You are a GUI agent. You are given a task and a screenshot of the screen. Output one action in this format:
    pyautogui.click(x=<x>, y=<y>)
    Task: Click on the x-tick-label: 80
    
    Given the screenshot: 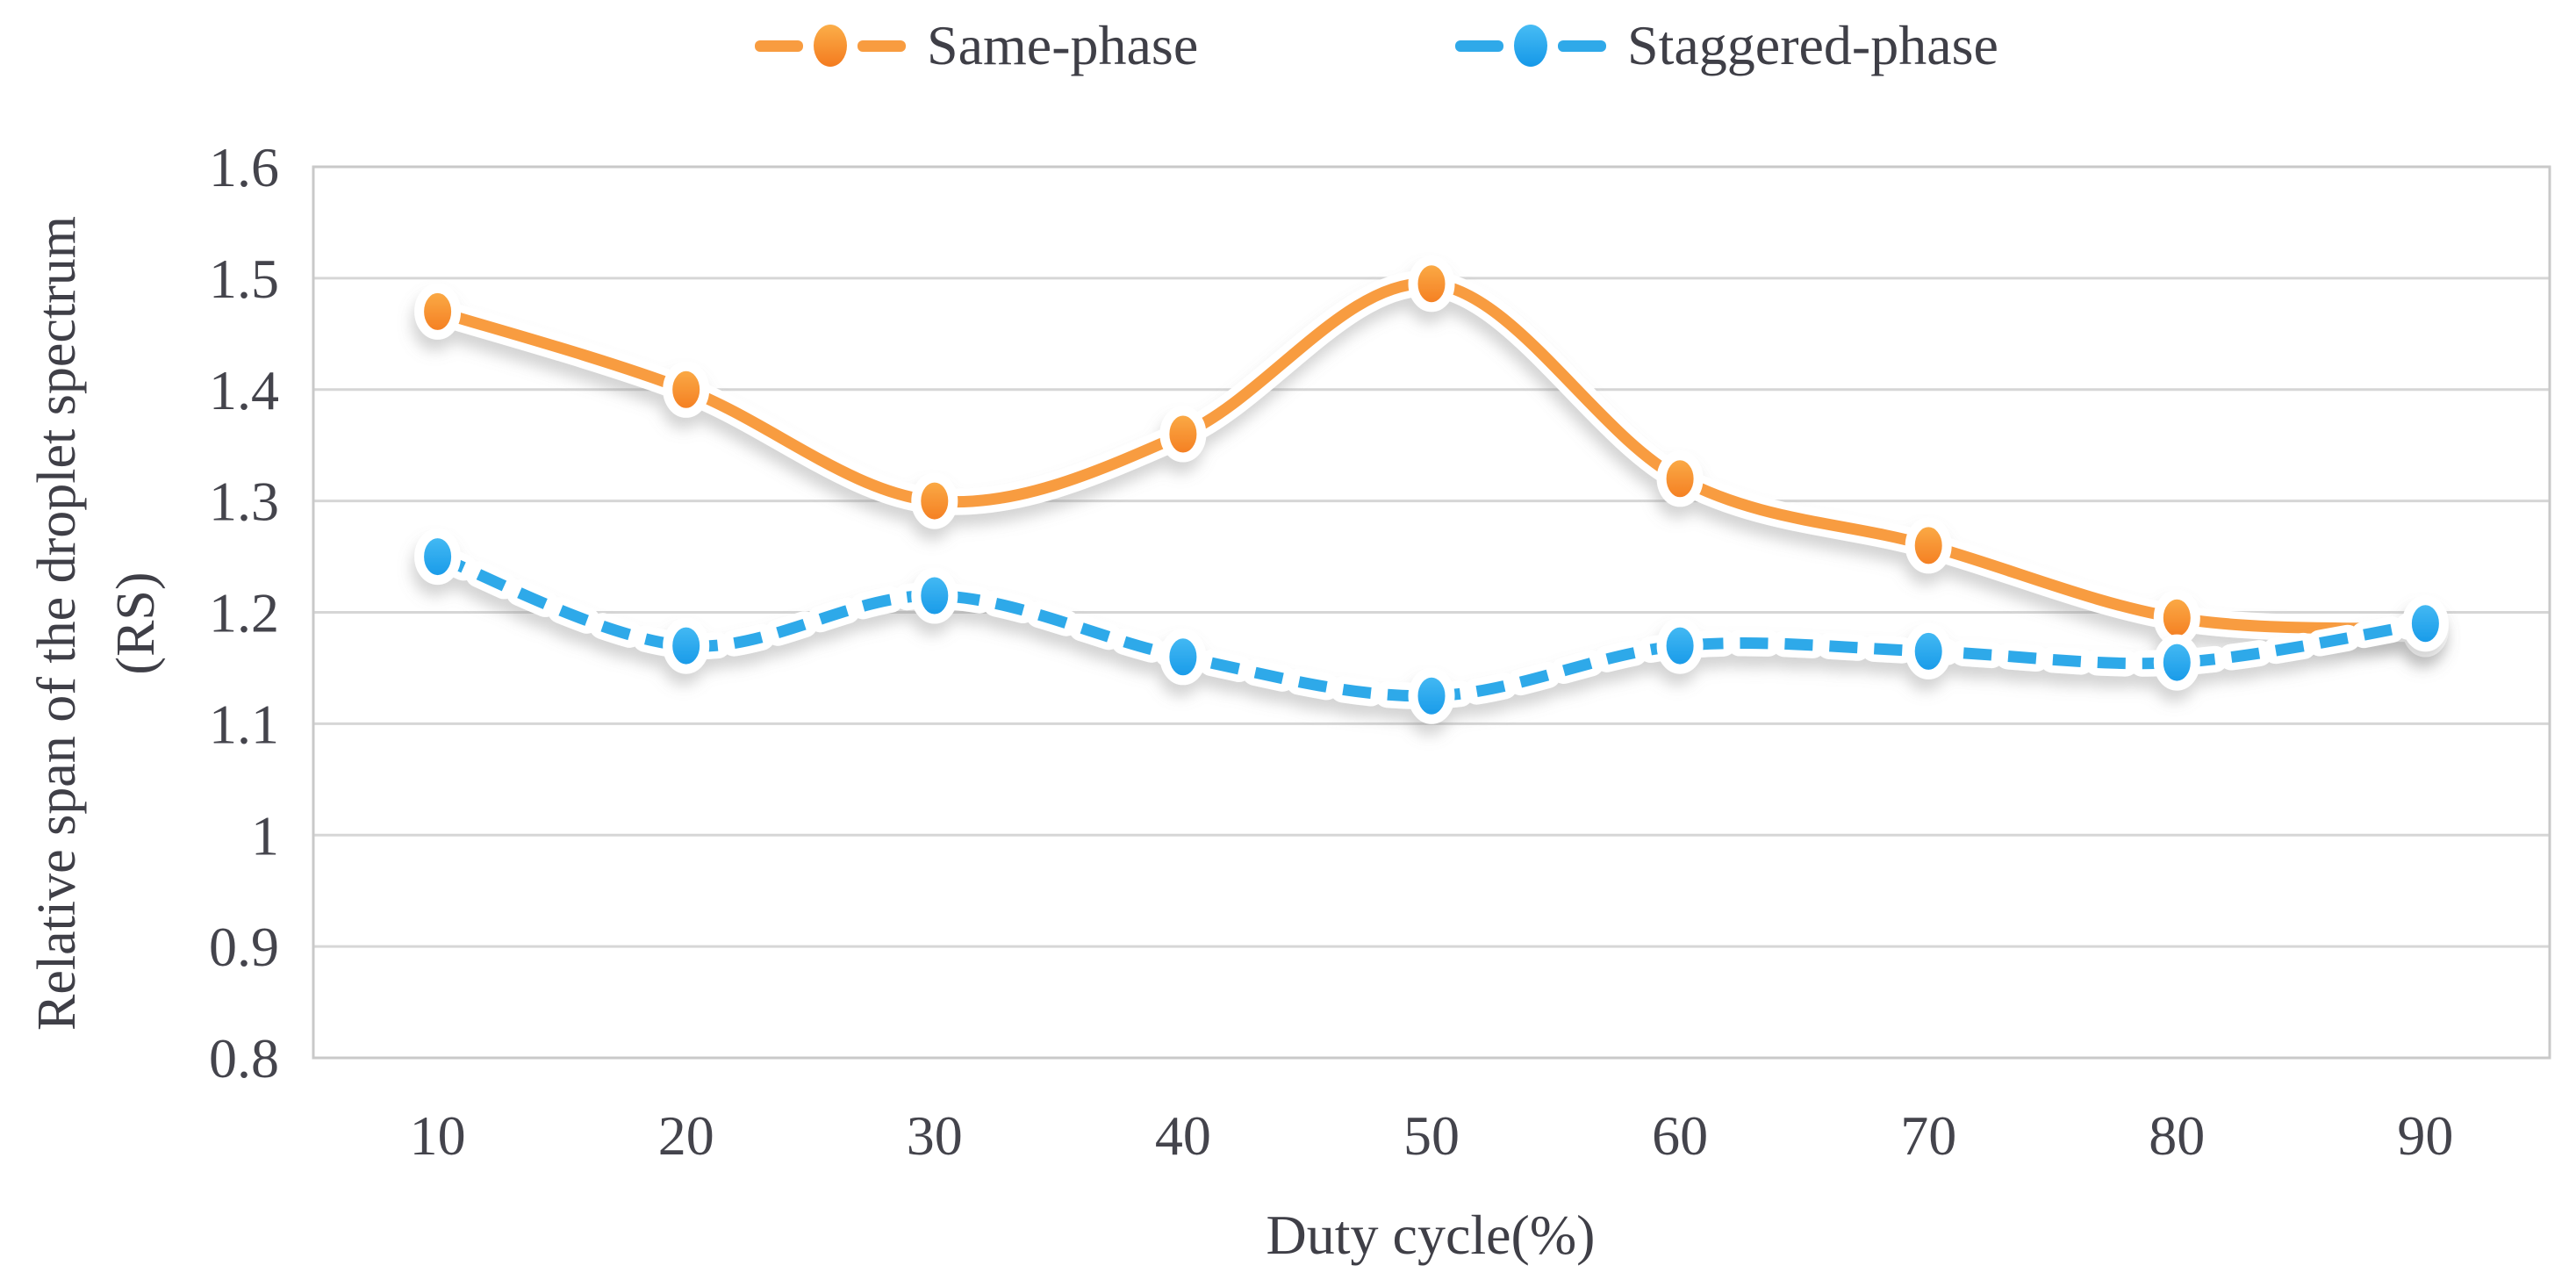 What is the action you would take?
    pyautogui.click(x=2177, y=1135)
    